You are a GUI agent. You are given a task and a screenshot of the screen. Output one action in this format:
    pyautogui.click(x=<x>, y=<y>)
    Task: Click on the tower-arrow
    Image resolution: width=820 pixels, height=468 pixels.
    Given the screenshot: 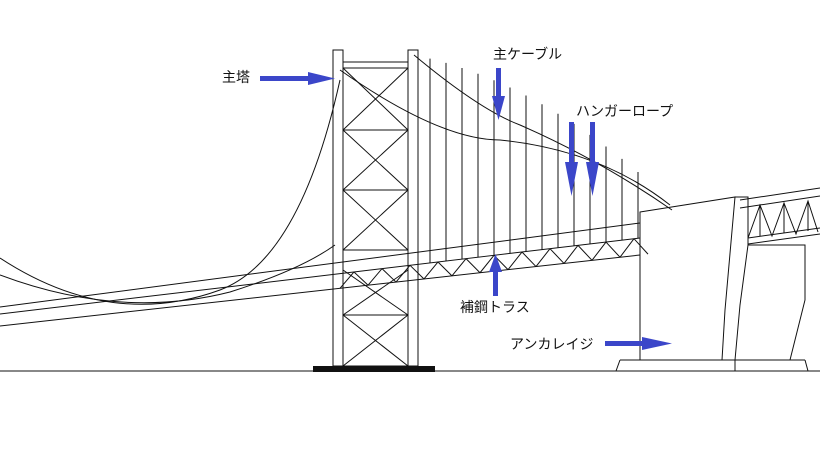 What is the action you would take?
    pyautogui.click(x=297, y=78)
    